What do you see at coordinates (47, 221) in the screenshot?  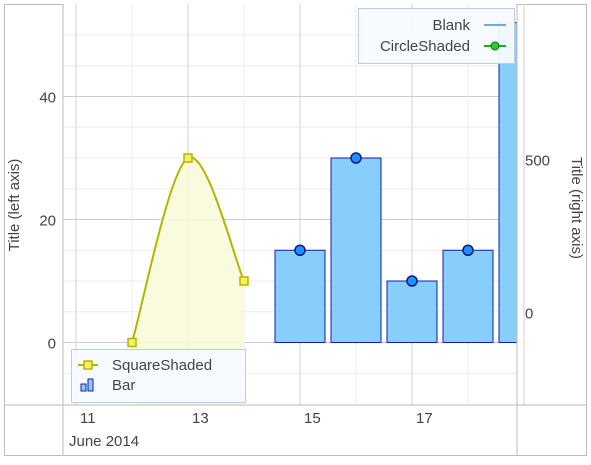 I see `left-axis-tick-label: 20` at bounding box center [47, 221].